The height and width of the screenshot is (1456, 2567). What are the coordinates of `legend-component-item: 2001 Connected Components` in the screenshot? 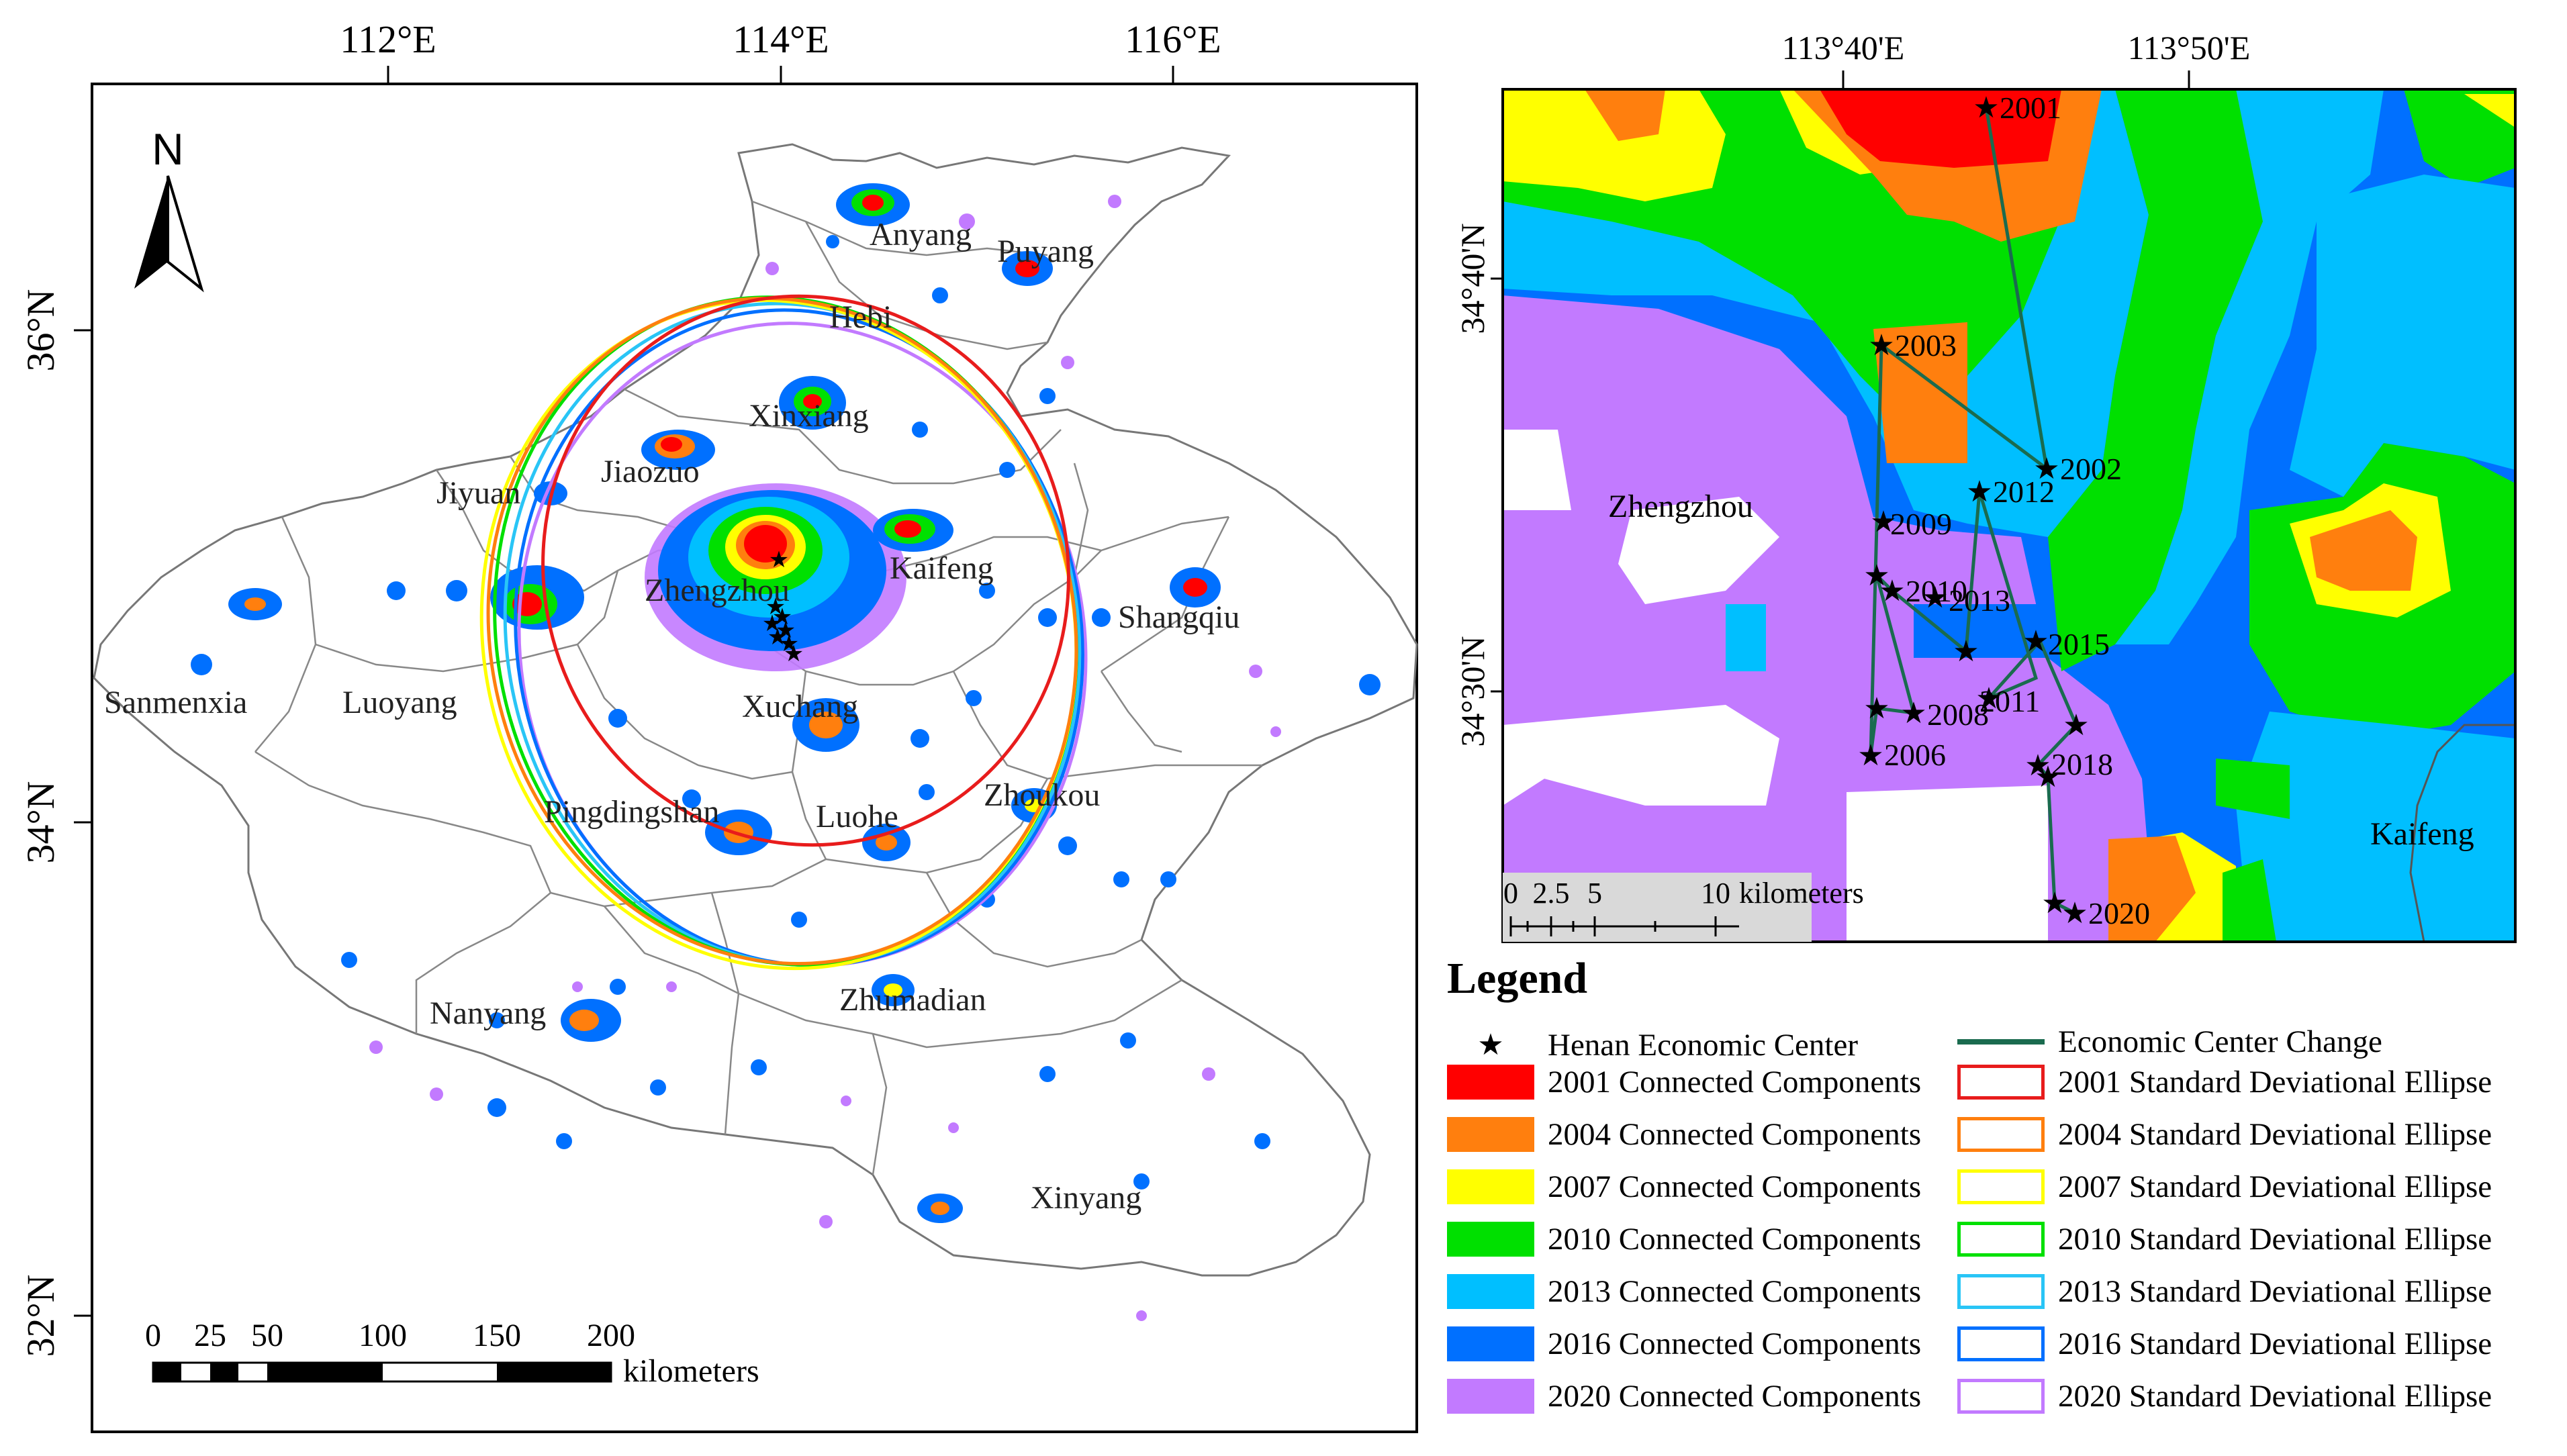 It's located at (1684, 1082).